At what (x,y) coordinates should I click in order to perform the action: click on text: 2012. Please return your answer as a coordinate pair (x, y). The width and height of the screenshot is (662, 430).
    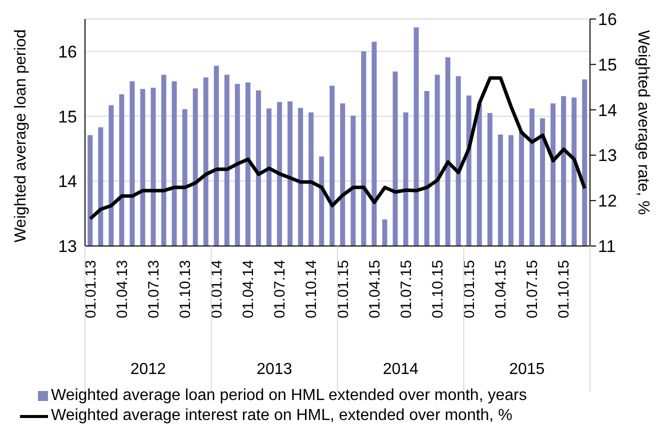
    Looking at the image, I should click on (148, 369).